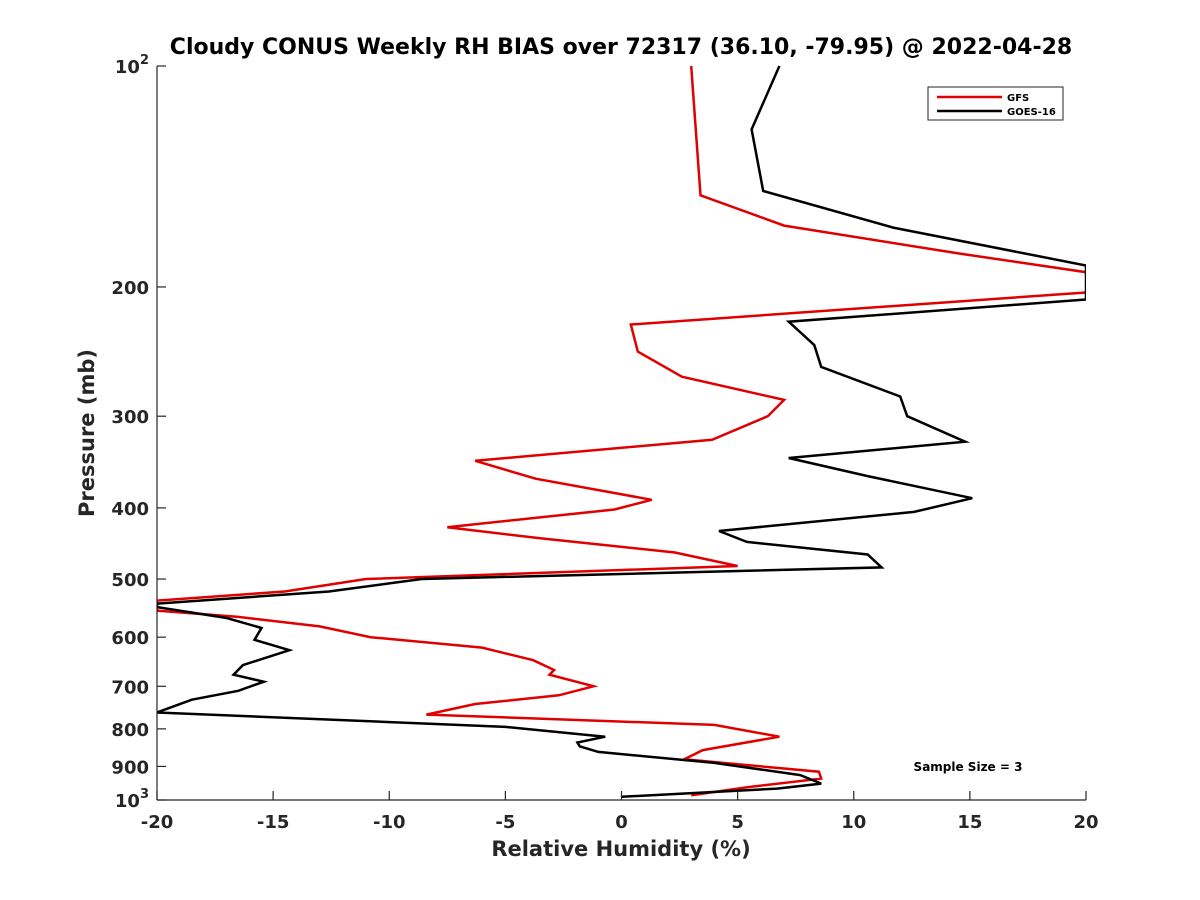  I want to click on x-tick-label: -20, so click(157, 822).